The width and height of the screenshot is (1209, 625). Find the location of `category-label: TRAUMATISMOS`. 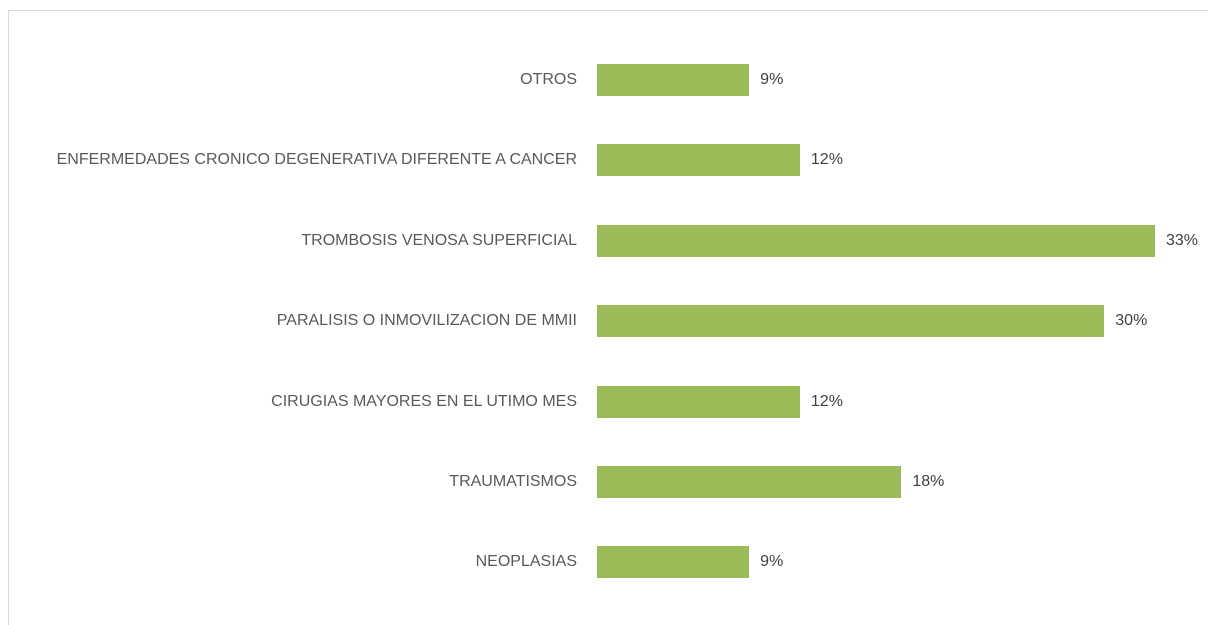

category-label: TRAUMATISMOS is located at coordinates (513, 481).